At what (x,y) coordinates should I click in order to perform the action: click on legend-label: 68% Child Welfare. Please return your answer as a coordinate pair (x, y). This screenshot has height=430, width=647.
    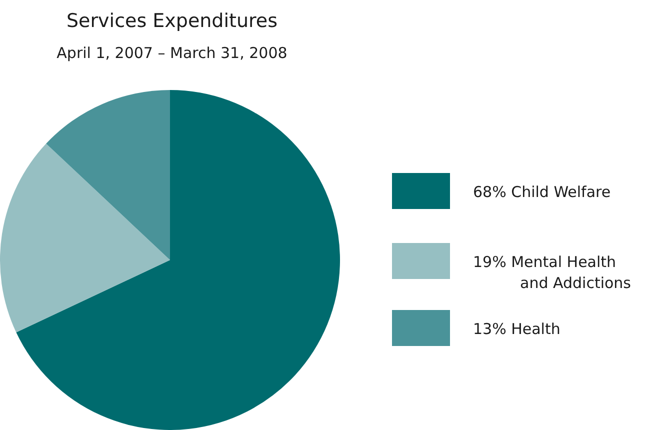
    Looking at the image, I should click on (542, 192).